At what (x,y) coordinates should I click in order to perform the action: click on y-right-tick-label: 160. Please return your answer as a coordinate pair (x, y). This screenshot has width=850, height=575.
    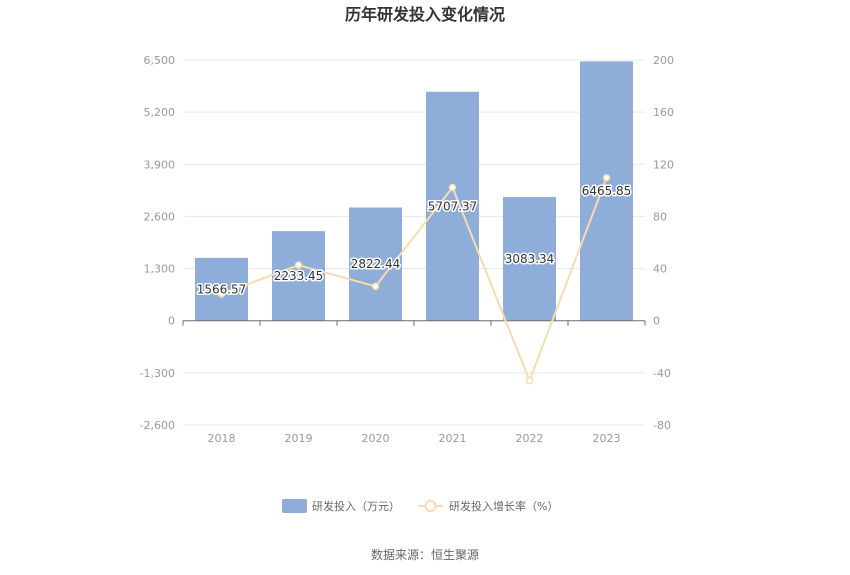
    Looking at the image, I should click on (663, 112).